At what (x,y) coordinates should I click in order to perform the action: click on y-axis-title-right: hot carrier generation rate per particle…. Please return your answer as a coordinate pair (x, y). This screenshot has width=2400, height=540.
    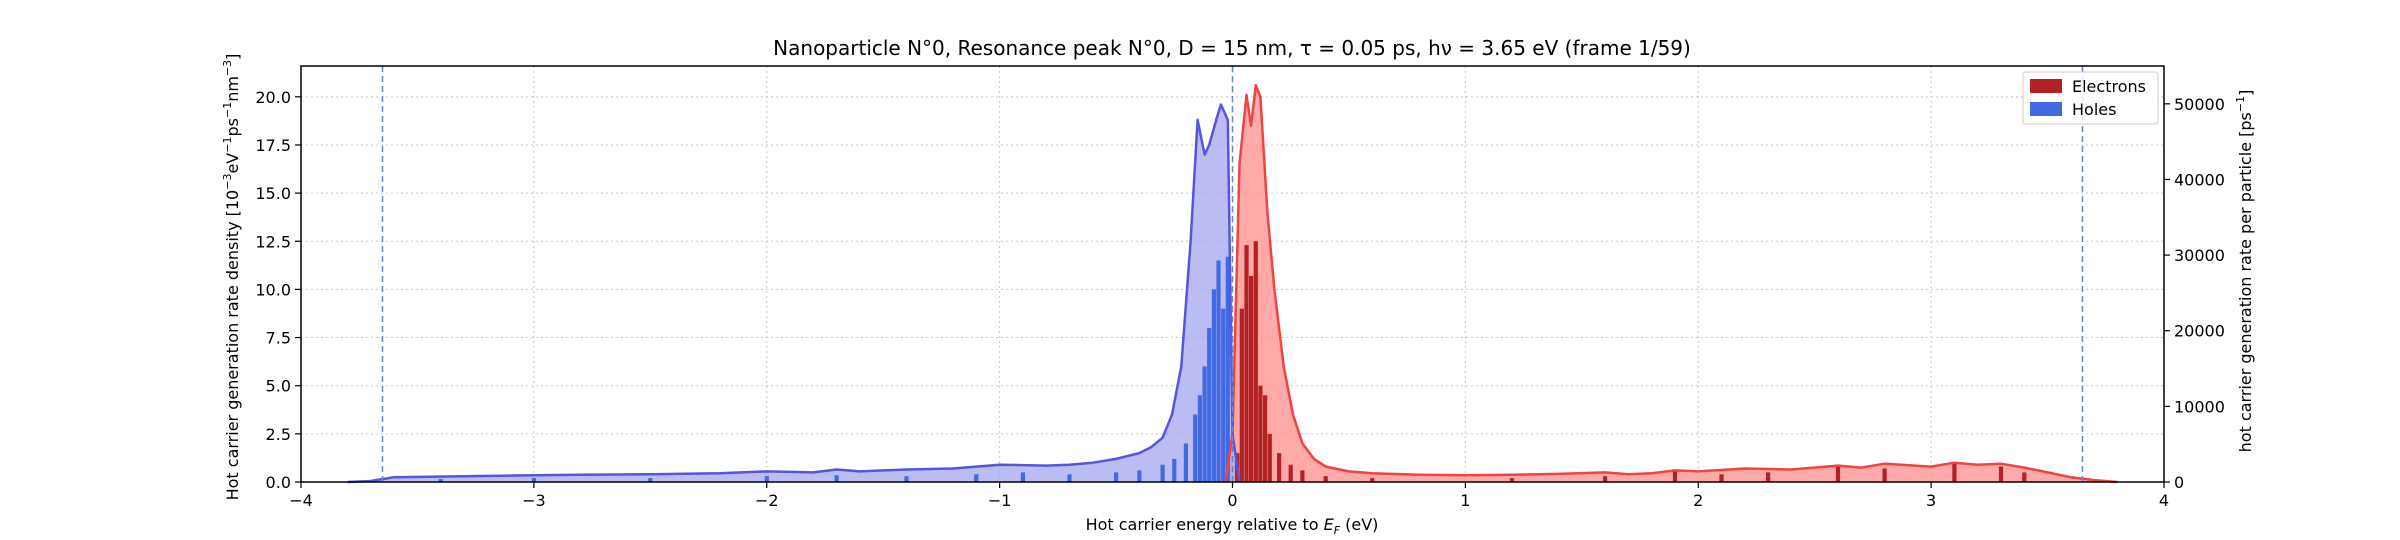
    Looking at the image, I should click on (2244, 271).